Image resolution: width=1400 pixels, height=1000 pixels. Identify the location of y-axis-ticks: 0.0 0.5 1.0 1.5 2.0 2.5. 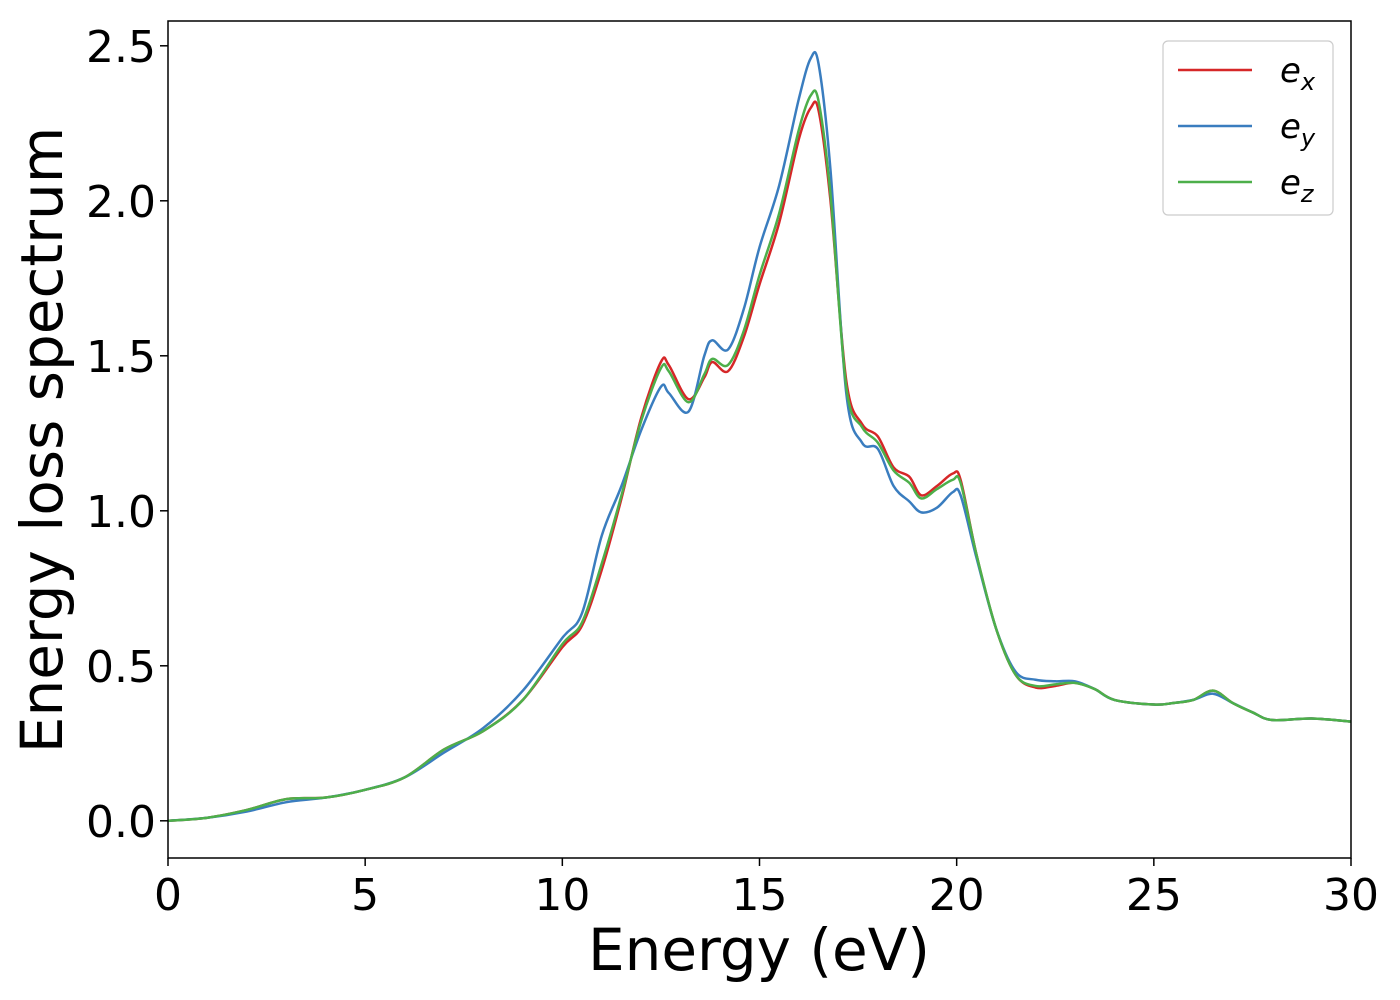
(127, 435).